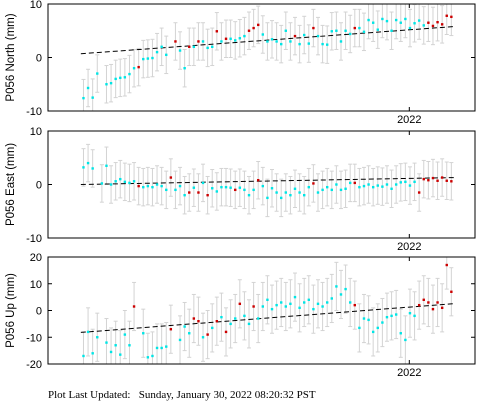 Image resolution: width=481 pixels, height=404 pixels. What do you see at coordinates (36, 258) in the screenshot?
I see `y-tick-label: 20` at bounding box center [36, 258].